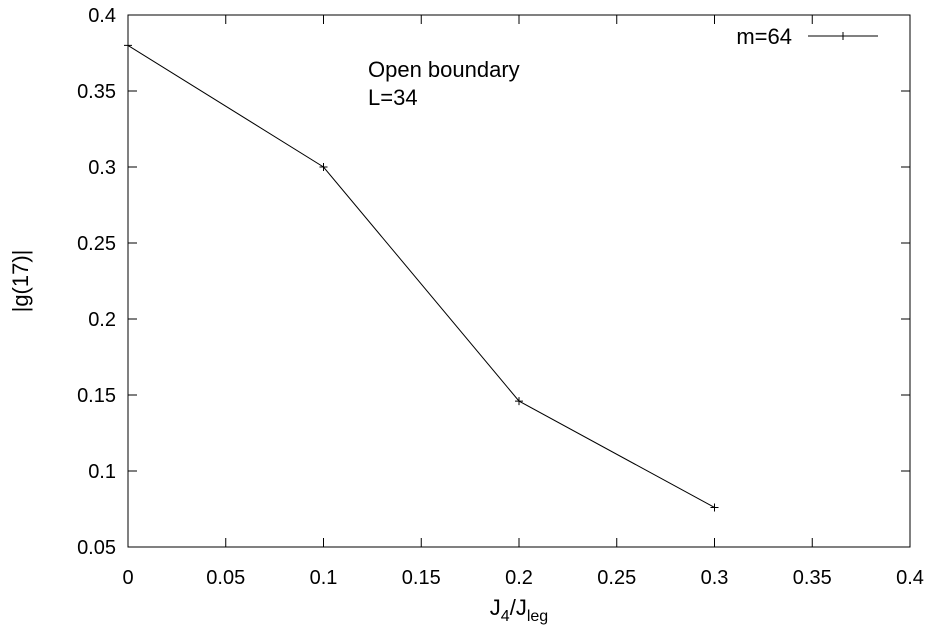  Describe the element at coordinates (910, 578) in the screenshot. I see `x-tick-label: 0.4` at that location.